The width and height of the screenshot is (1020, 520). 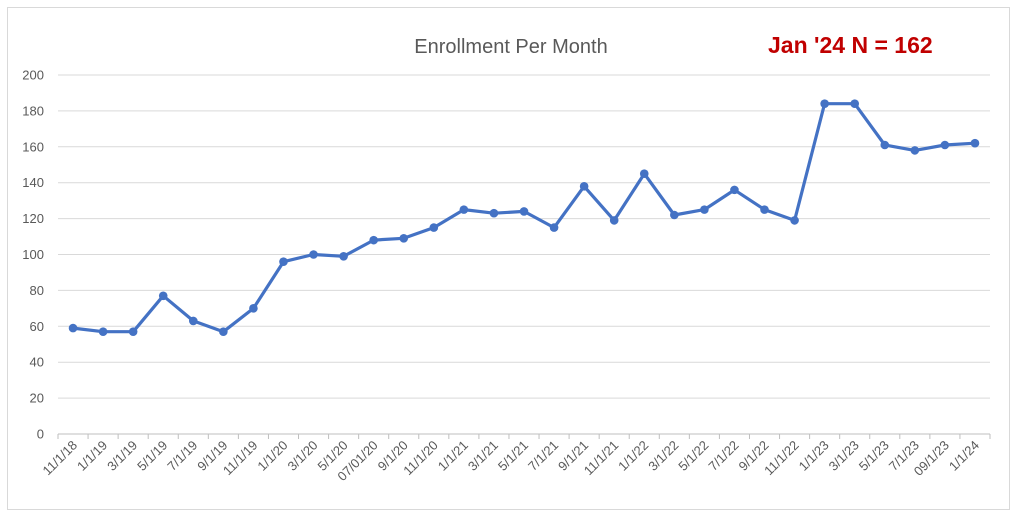 I want to click on chart-annotation: Jan '24 N = 162, so click(x=850, y=45).